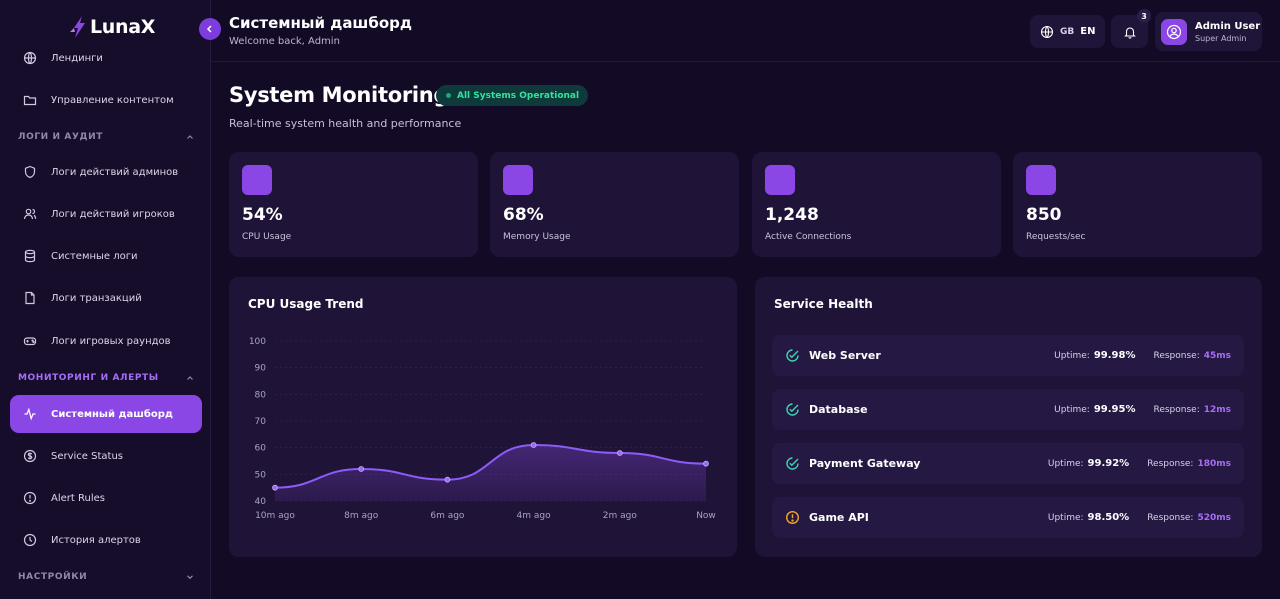 Image resolution: width=1280 pixels, height=599 pixels. Describe the element at coordinates (1044, 215) in the screenshot. I see `stat-value: 850` at that location.